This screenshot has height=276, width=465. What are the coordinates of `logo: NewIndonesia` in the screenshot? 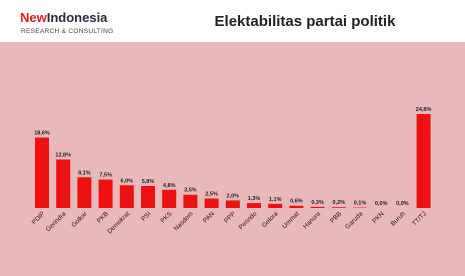 It's located at (64, 17).